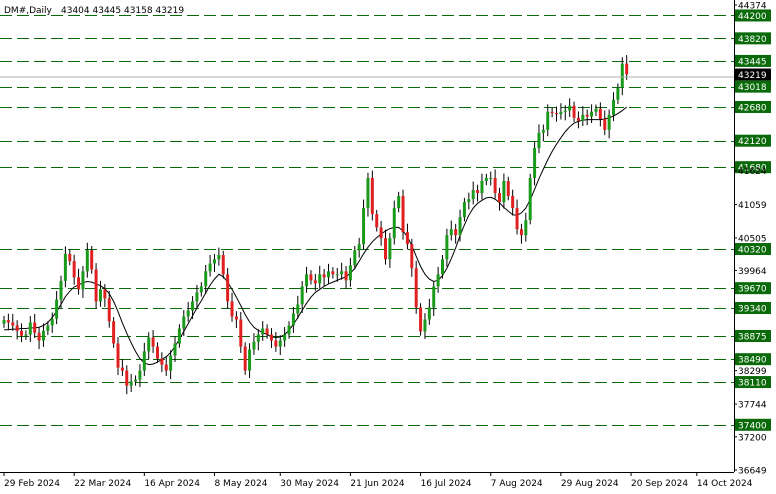  Describe the element at coordinates (753, 74) in the screenshot. I see `current-price-badge` at that location.